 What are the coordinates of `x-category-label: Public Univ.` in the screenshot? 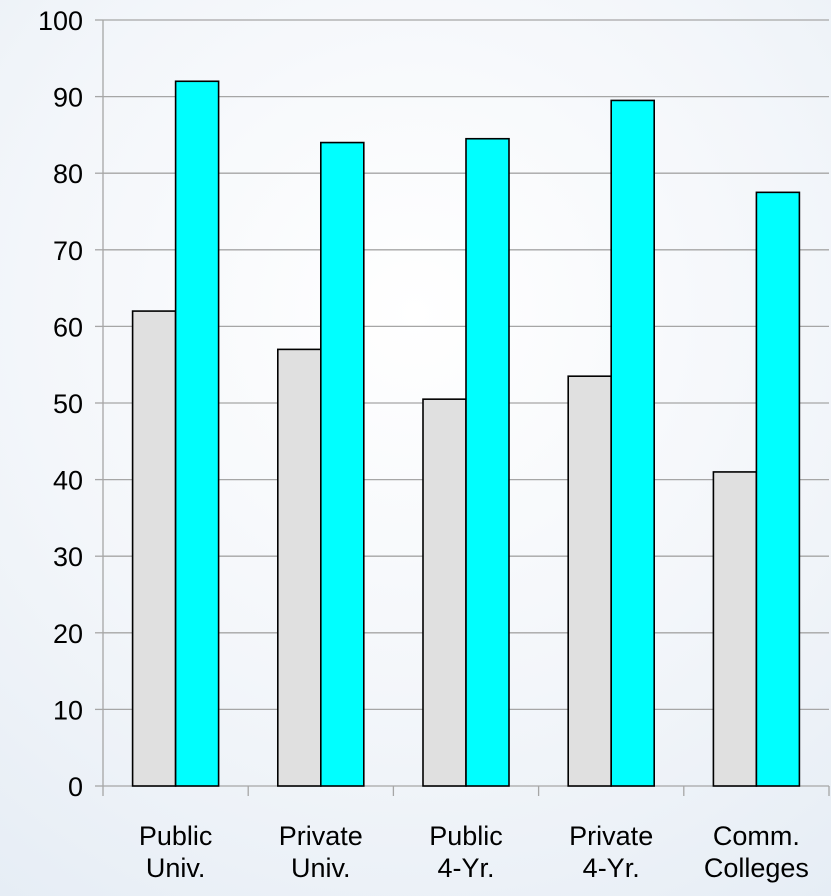 It's located at (176, 852).